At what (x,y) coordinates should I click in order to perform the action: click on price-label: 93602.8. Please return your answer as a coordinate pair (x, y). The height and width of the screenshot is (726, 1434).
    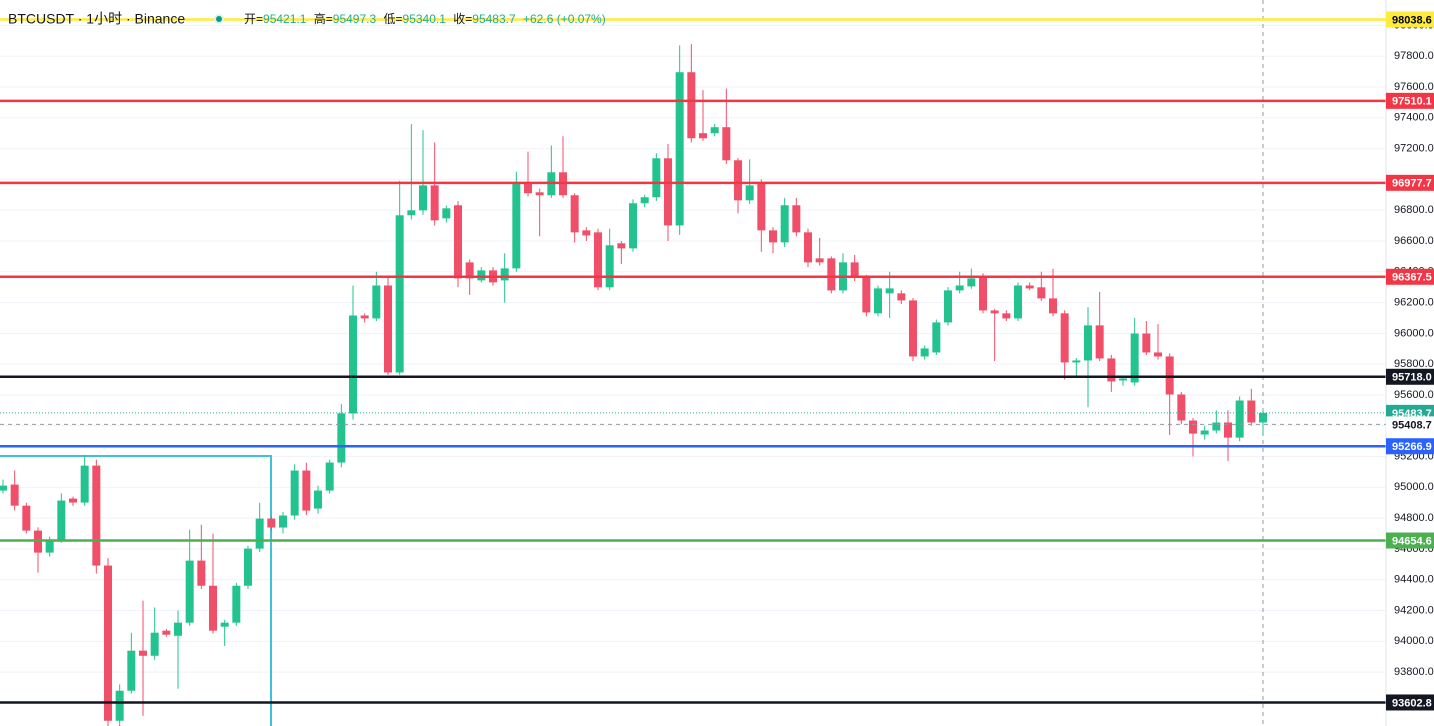
    Looking at the image, I should click on (1412, 703).